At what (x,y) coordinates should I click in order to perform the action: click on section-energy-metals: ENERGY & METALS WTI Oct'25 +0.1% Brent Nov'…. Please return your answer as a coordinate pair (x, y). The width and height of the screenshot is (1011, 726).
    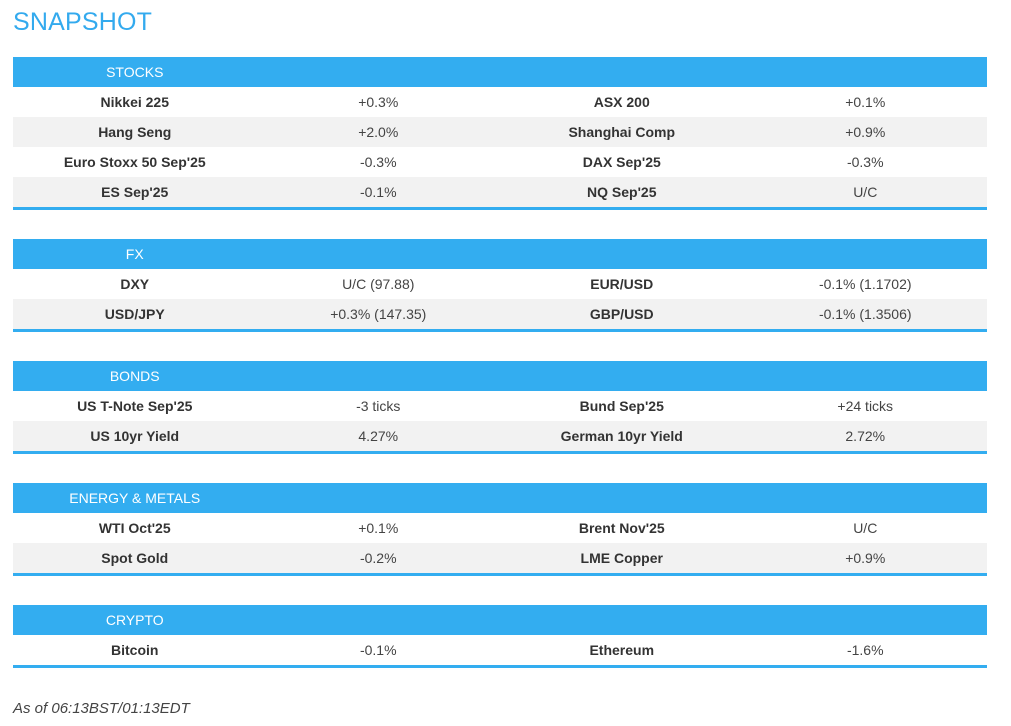
    Looking at the image, I should click on (500, 529).